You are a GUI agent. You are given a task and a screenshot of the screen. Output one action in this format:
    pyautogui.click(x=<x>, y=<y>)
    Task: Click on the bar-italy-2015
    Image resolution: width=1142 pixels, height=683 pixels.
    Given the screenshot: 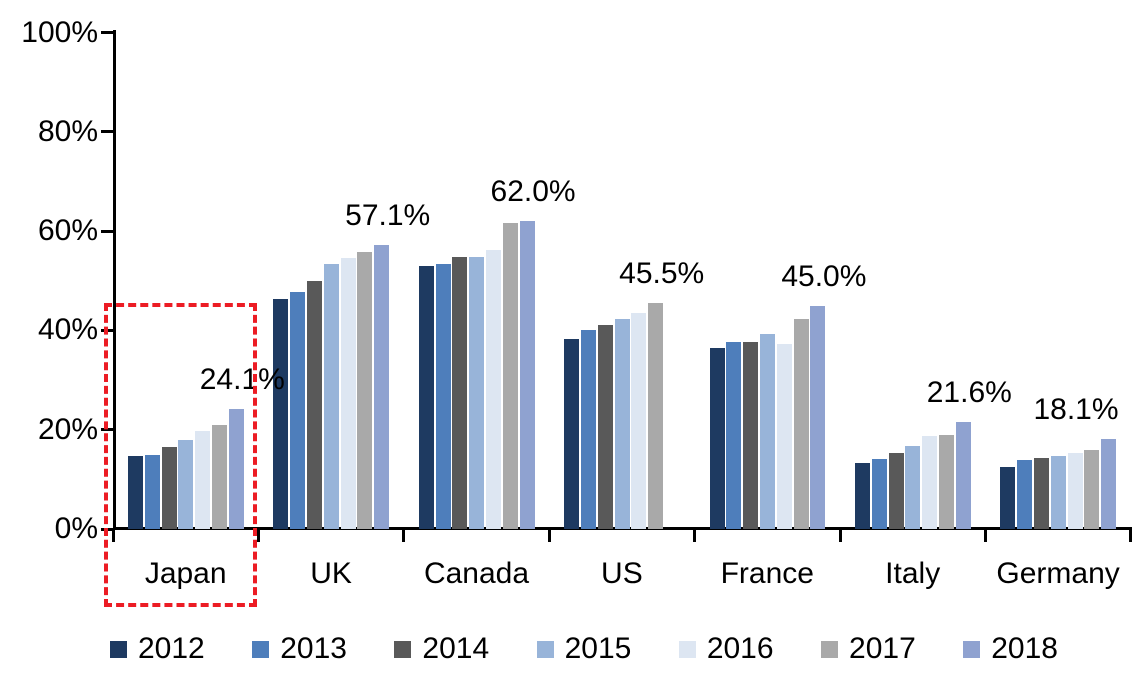 What is the action you would take?
    pyautogui.click(x=913, y=487)
    